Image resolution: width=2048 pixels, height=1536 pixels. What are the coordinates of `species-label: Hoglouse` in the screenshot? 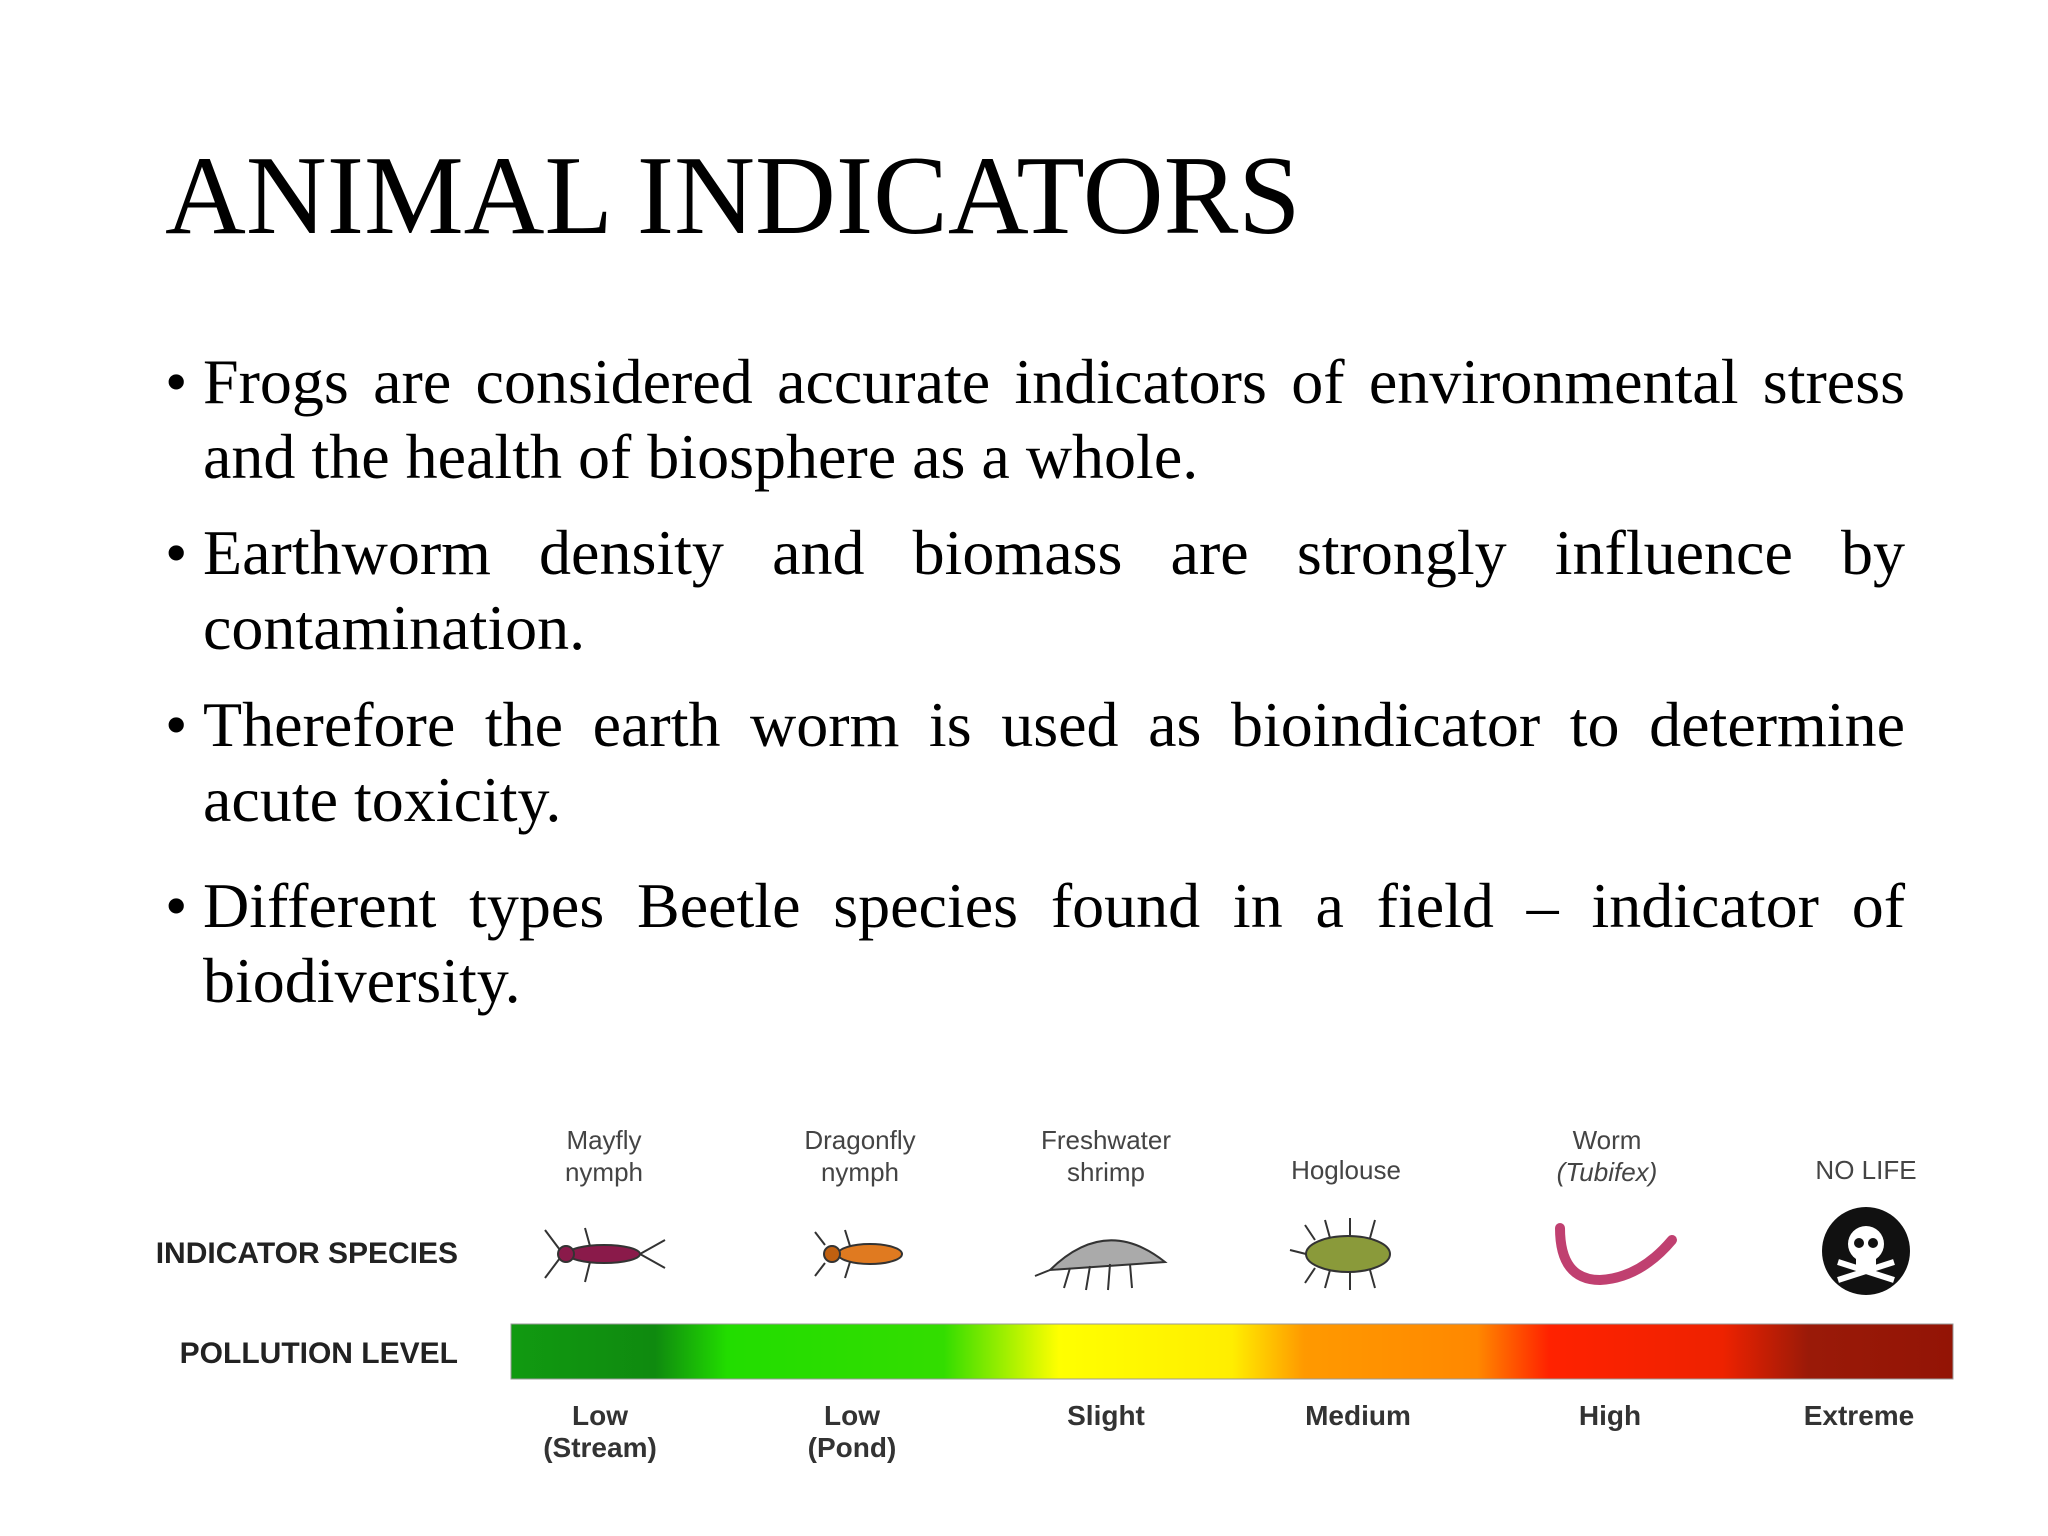 It's located at (1346, 1170).